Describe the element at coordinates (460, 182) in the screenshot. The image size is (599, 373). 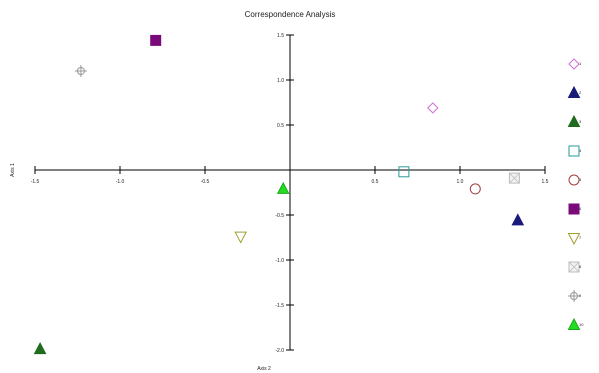
I see `x-tick-label: 1.0` at that location.